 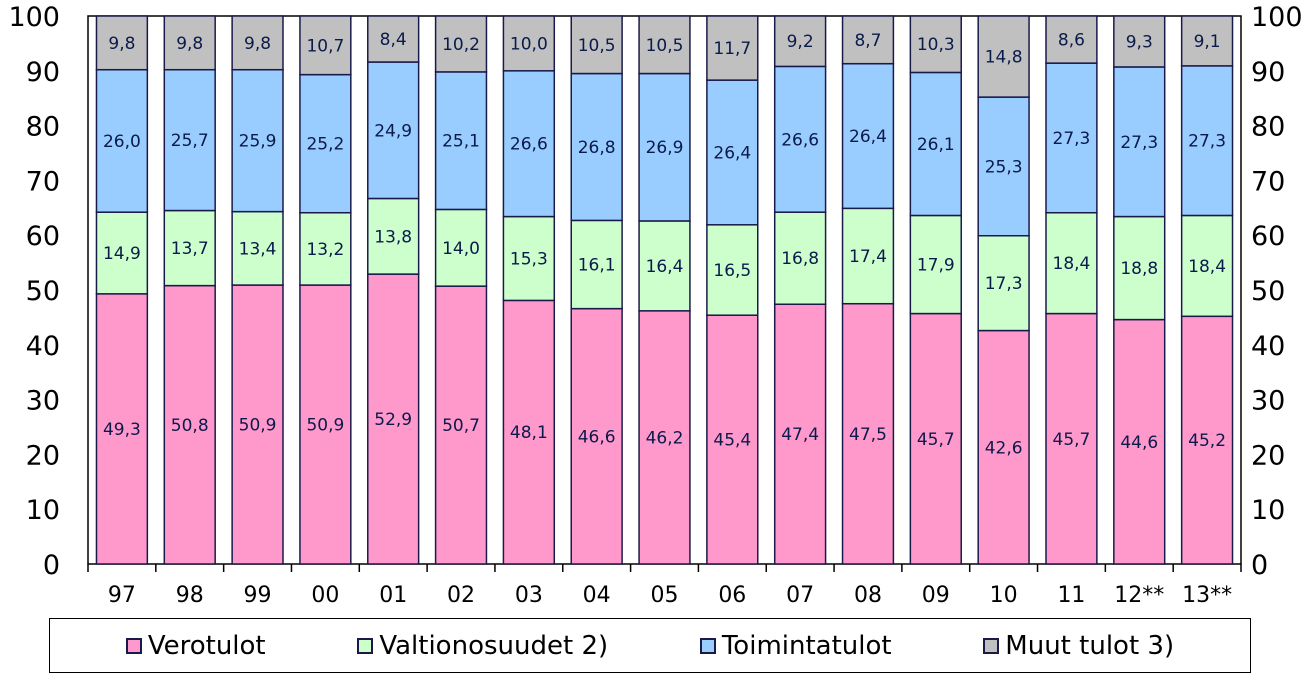 What do you see at coordinates (1078, 646) in the screenshot?
I see `legend-item: Muut tulot 3)` at bounding box center [1078, 646].